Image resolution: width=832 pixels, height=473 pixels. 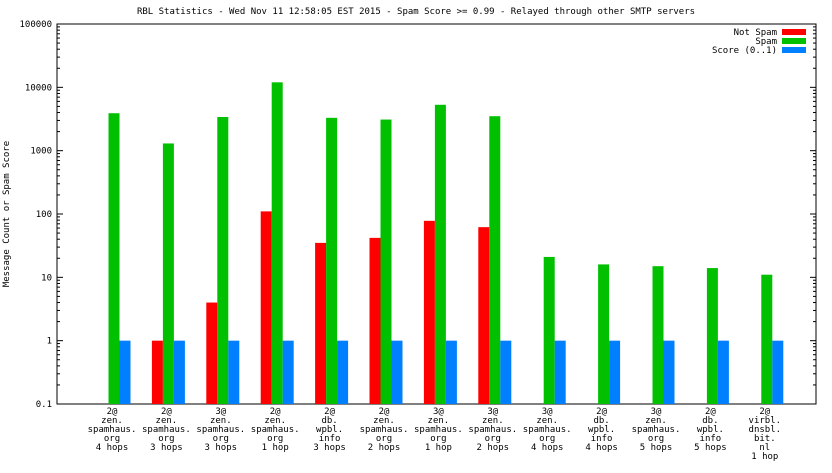 I want to click on x-category-label: 3@ zen. spamhaus. org 2 hops, so click(x=492, y=430).